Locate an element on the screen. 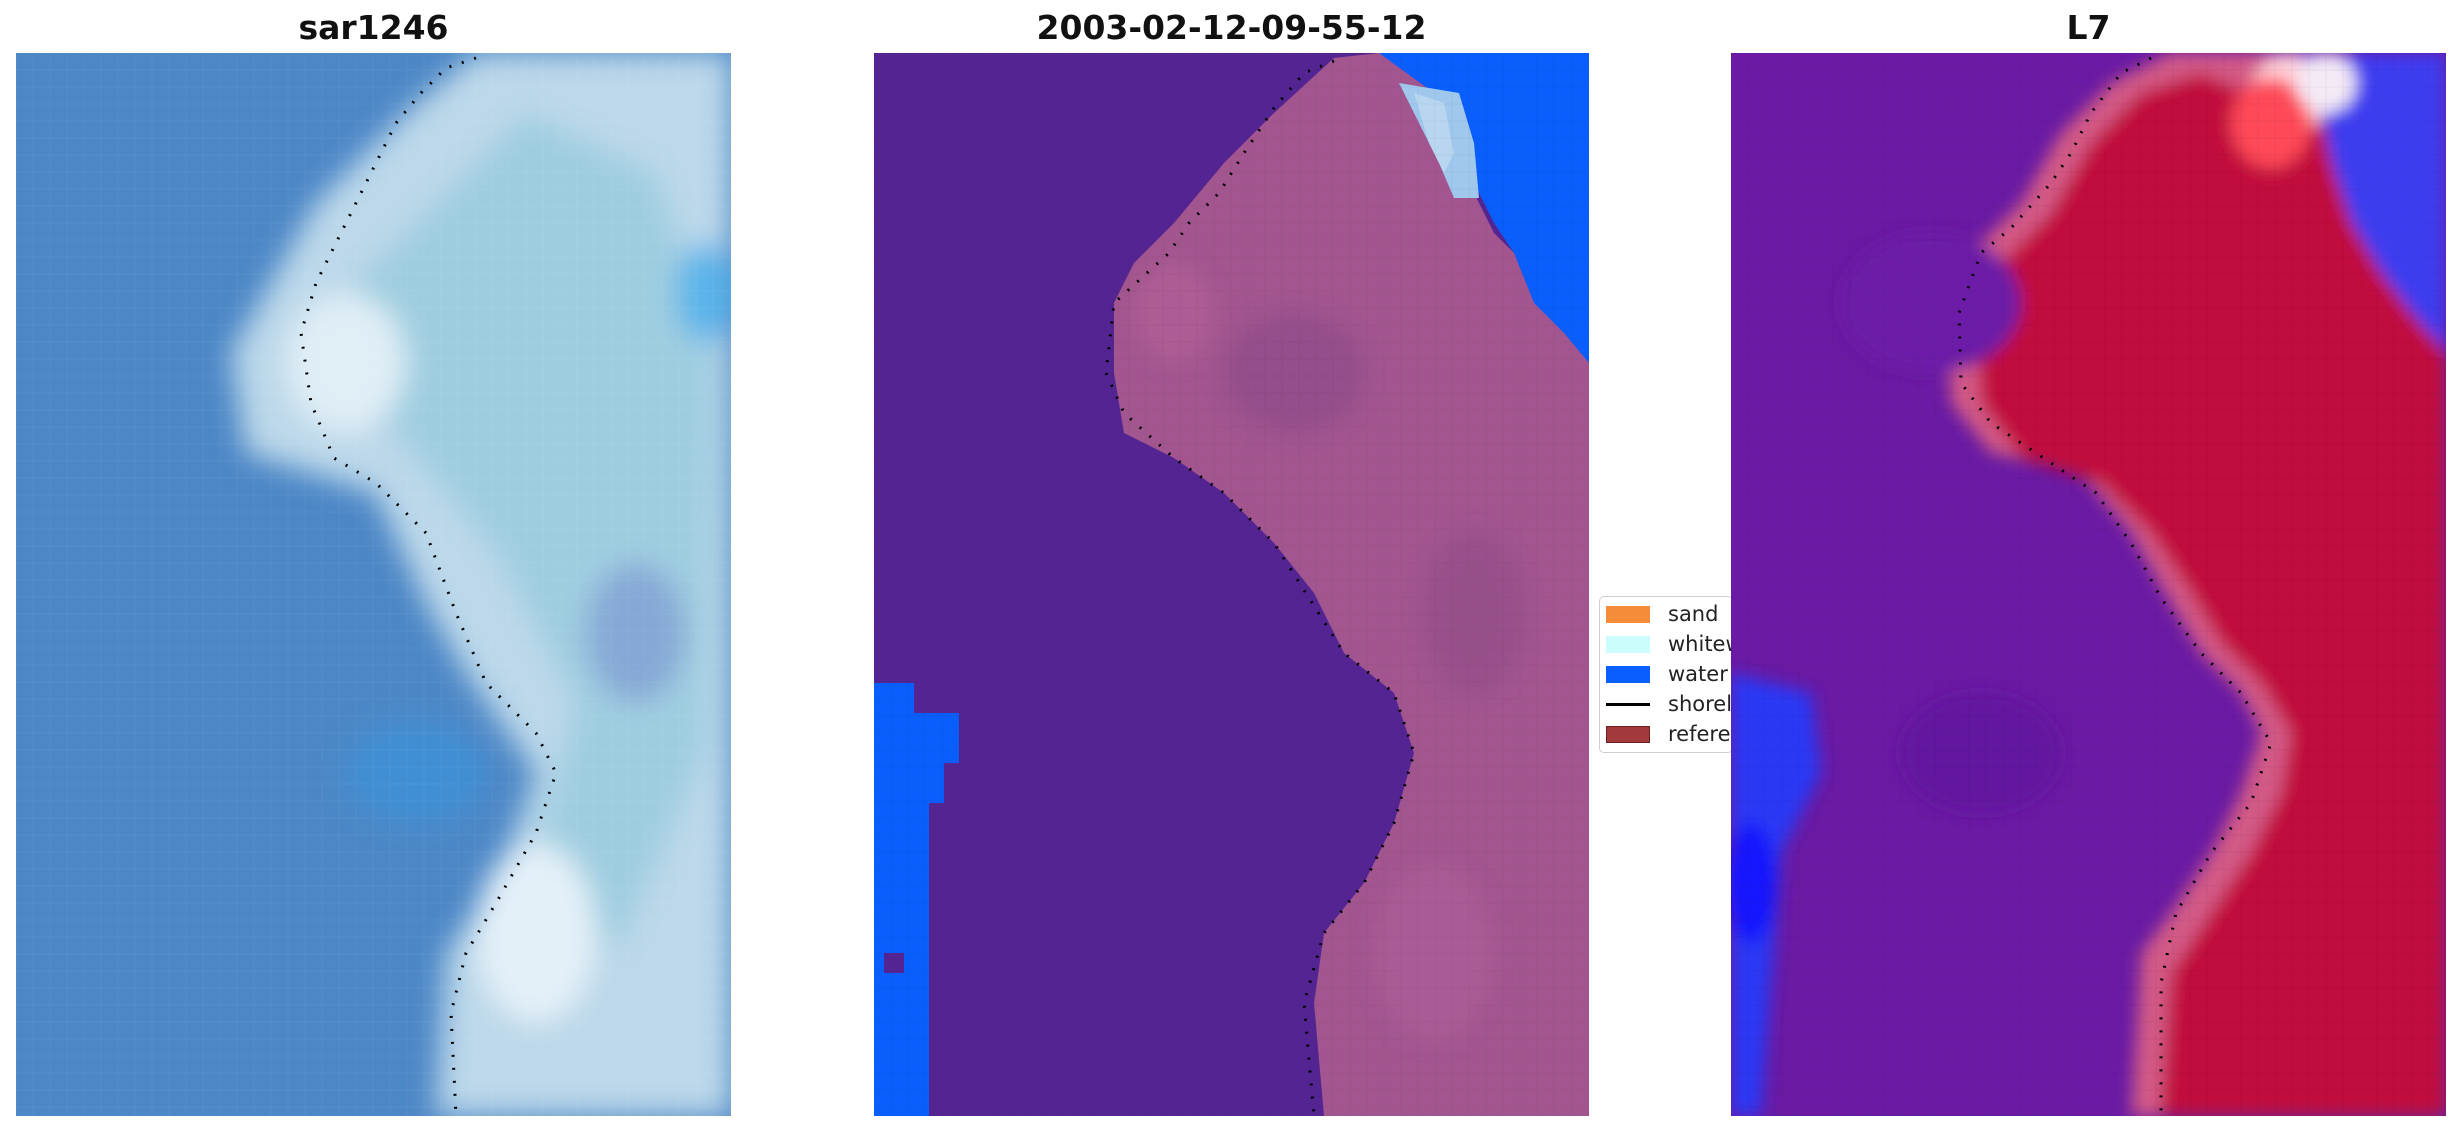 This screenshot has height=1131, width=2460. legend-item-shoreline: shoreline is located at coordinates (1669, 704).